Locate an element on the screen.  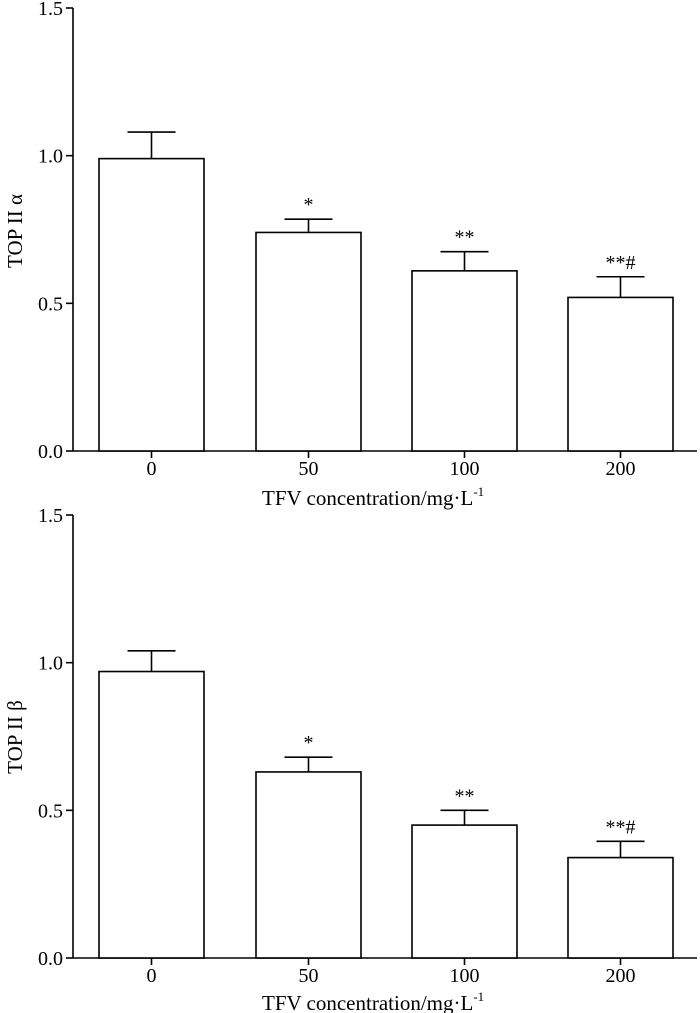
y-axis-title: TOP II β is located at coordinates (15, 737).